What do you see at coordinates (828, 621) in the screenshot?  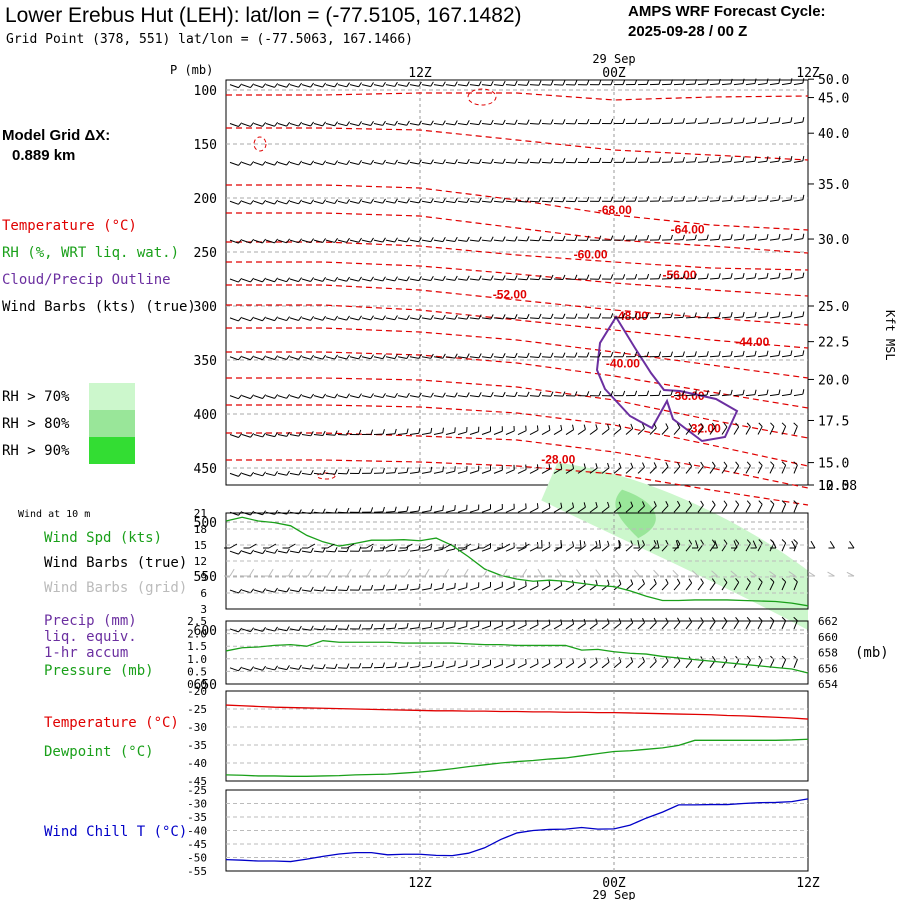 I see `y2-tick-label: 662` at bounding box center [828, 621].